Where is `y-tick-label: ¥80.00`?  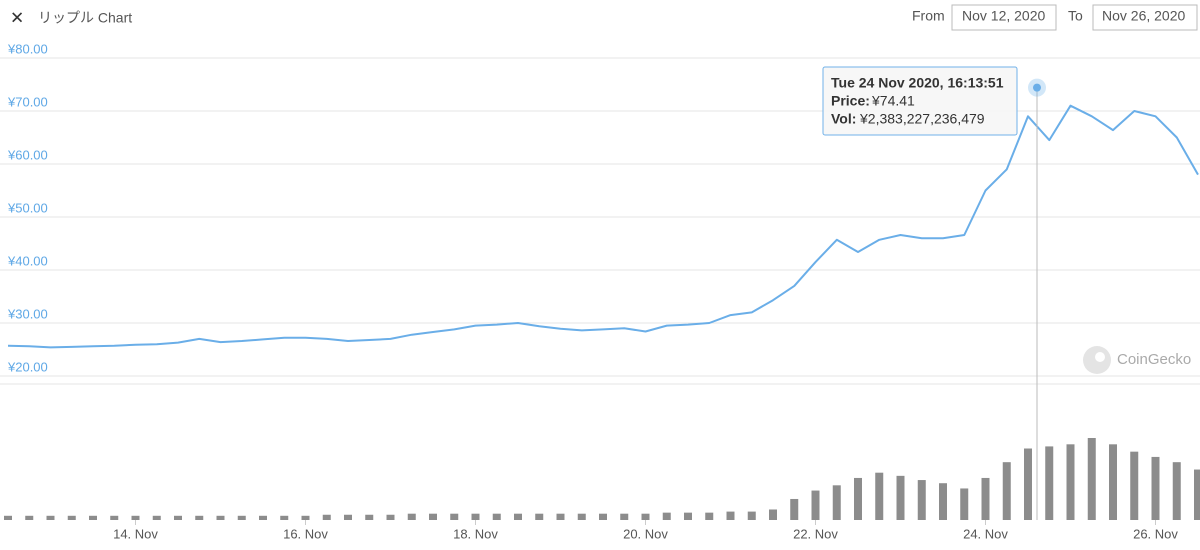 y-tick-label: ¥80.00 is located at coordinates (27, 48).